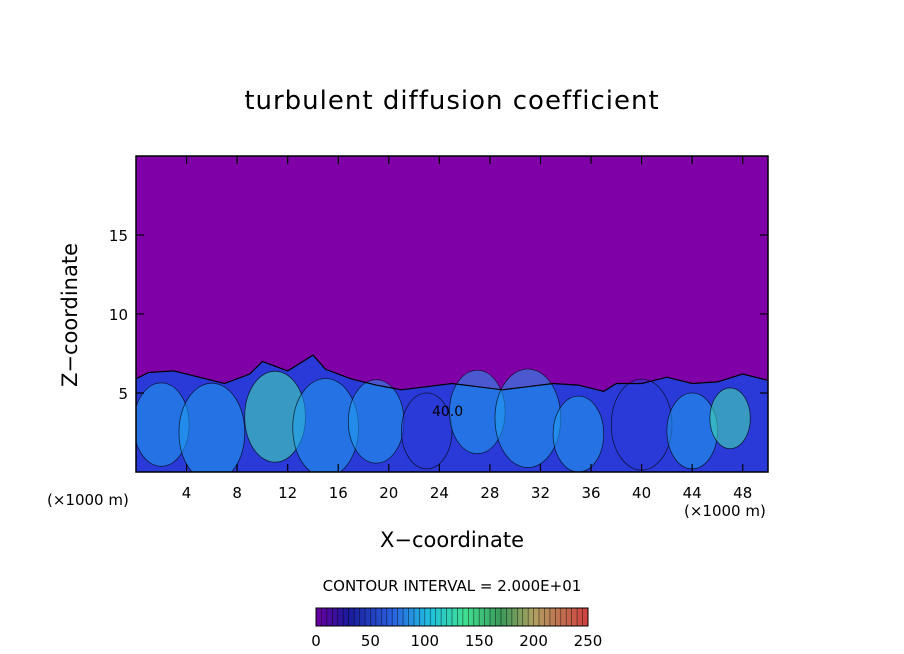 Image resolution: width=904 pixels, height=654 pixels. Describe the element at coordinates (439, 493) in the screenshot. I see `x-tick-label: 24` at that location.